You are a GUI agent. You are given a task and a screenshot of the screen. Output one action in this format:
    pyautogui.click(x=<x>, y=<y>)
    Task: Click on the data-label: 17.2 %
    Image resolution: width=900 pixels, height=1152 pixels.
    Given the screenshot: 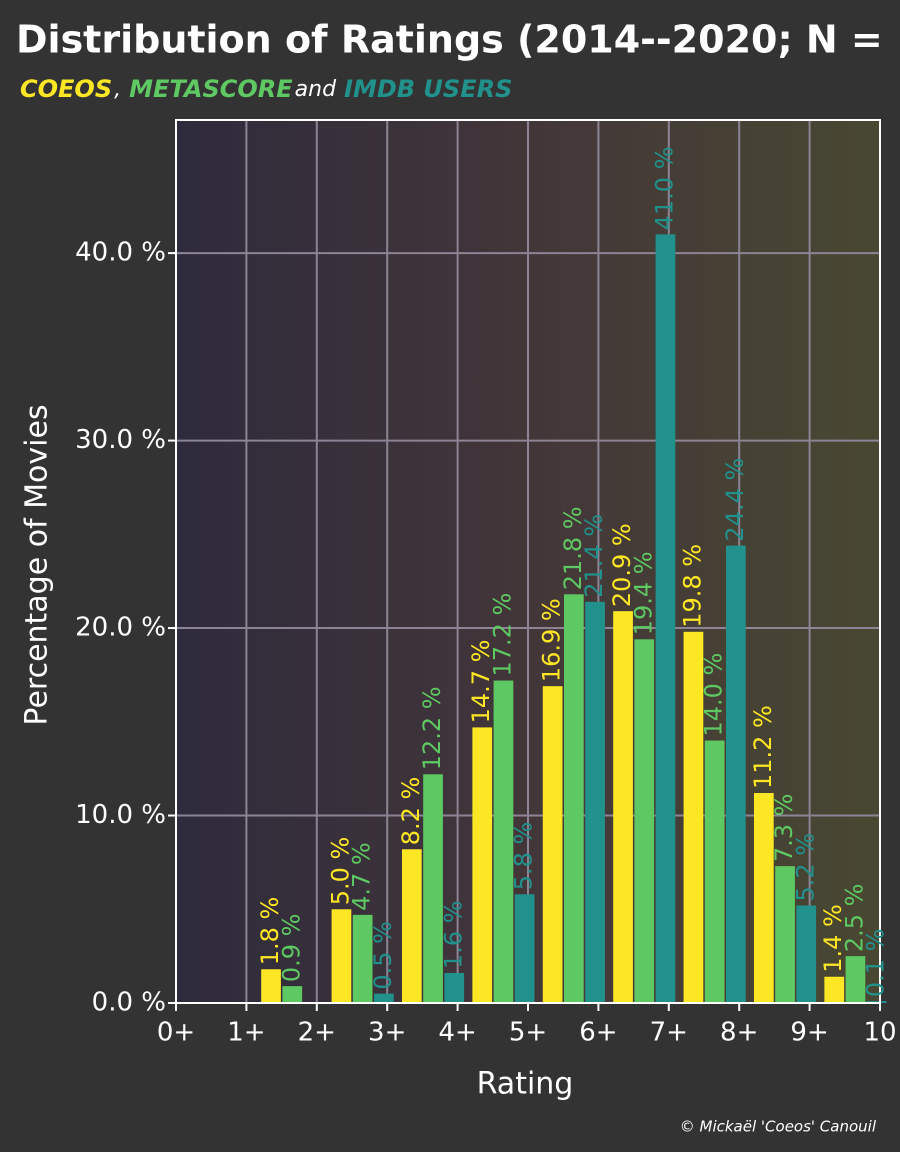 What is the action you would take?
    pyautogui.click(x=502, y=635)
    